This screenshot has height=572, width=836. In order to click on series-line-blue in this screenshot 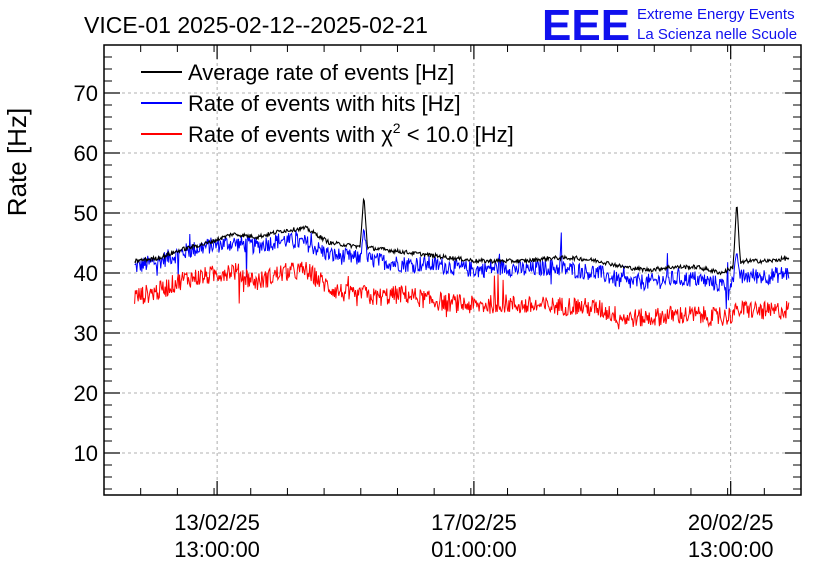, I will do `click(462, 269)`.